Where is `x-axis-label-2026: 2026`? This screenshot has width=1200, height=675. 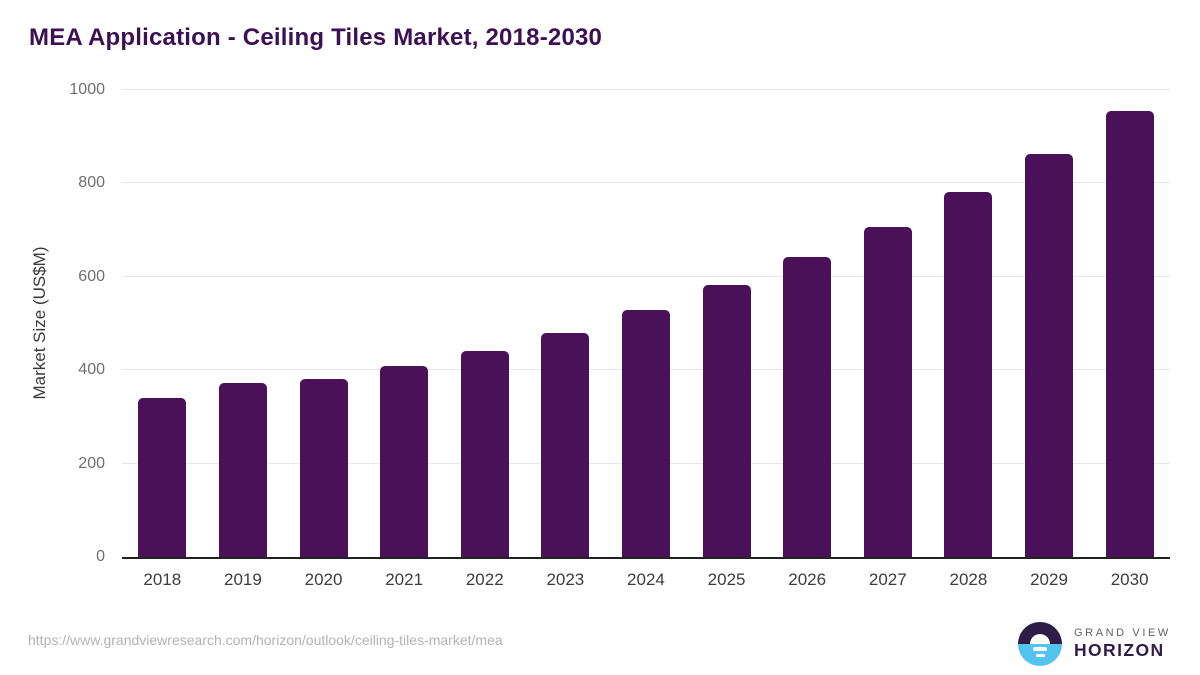 x-axis-label-2026: 2026 is located at coordinates (807, 579).